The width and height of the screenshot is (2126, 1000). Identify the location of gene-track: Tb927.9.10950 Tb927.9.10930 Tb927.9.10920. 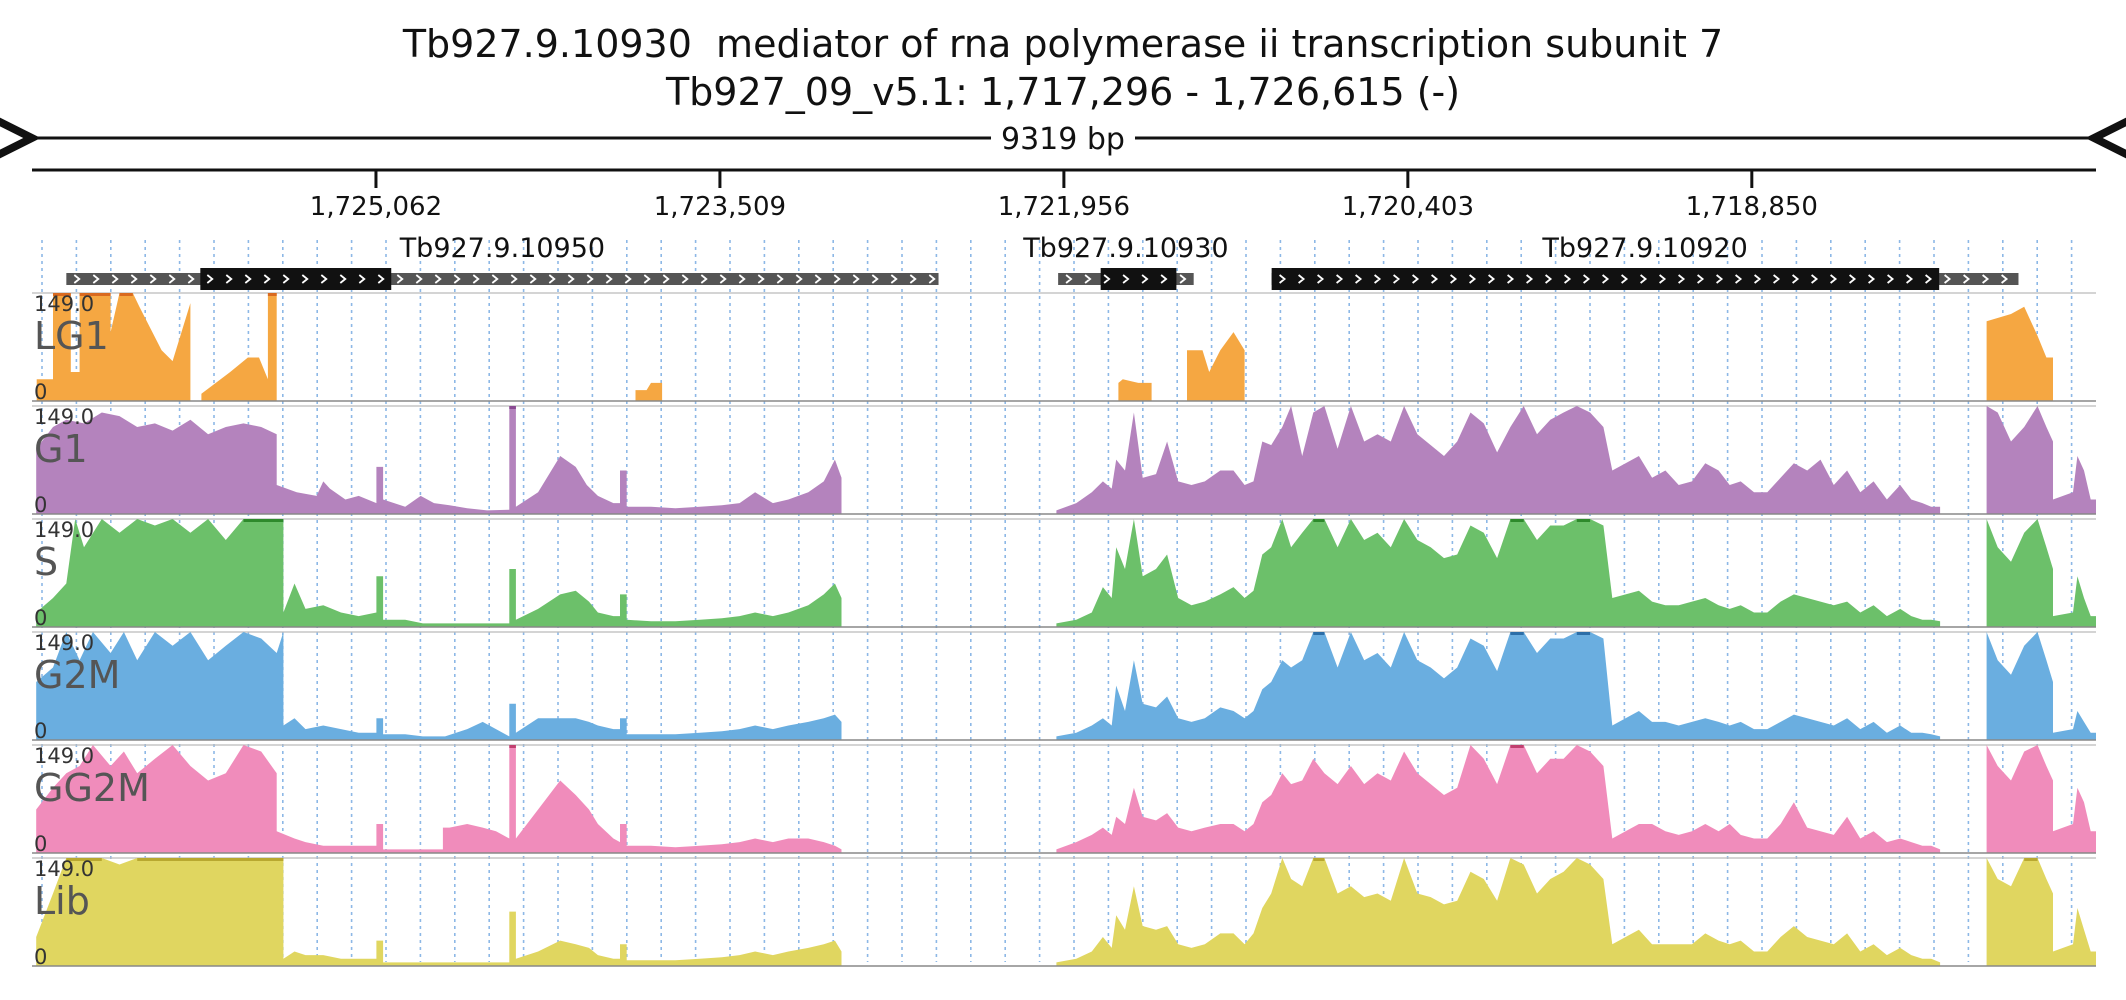
(1042, 261).